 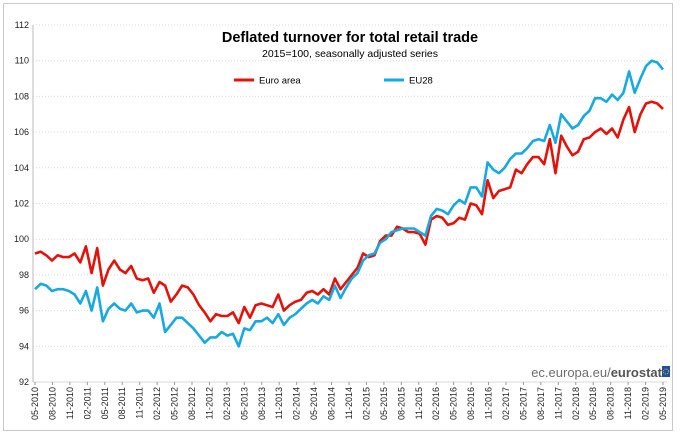 I want to click on source-url: ec.europa.eu/, so click(x=571, y=372).